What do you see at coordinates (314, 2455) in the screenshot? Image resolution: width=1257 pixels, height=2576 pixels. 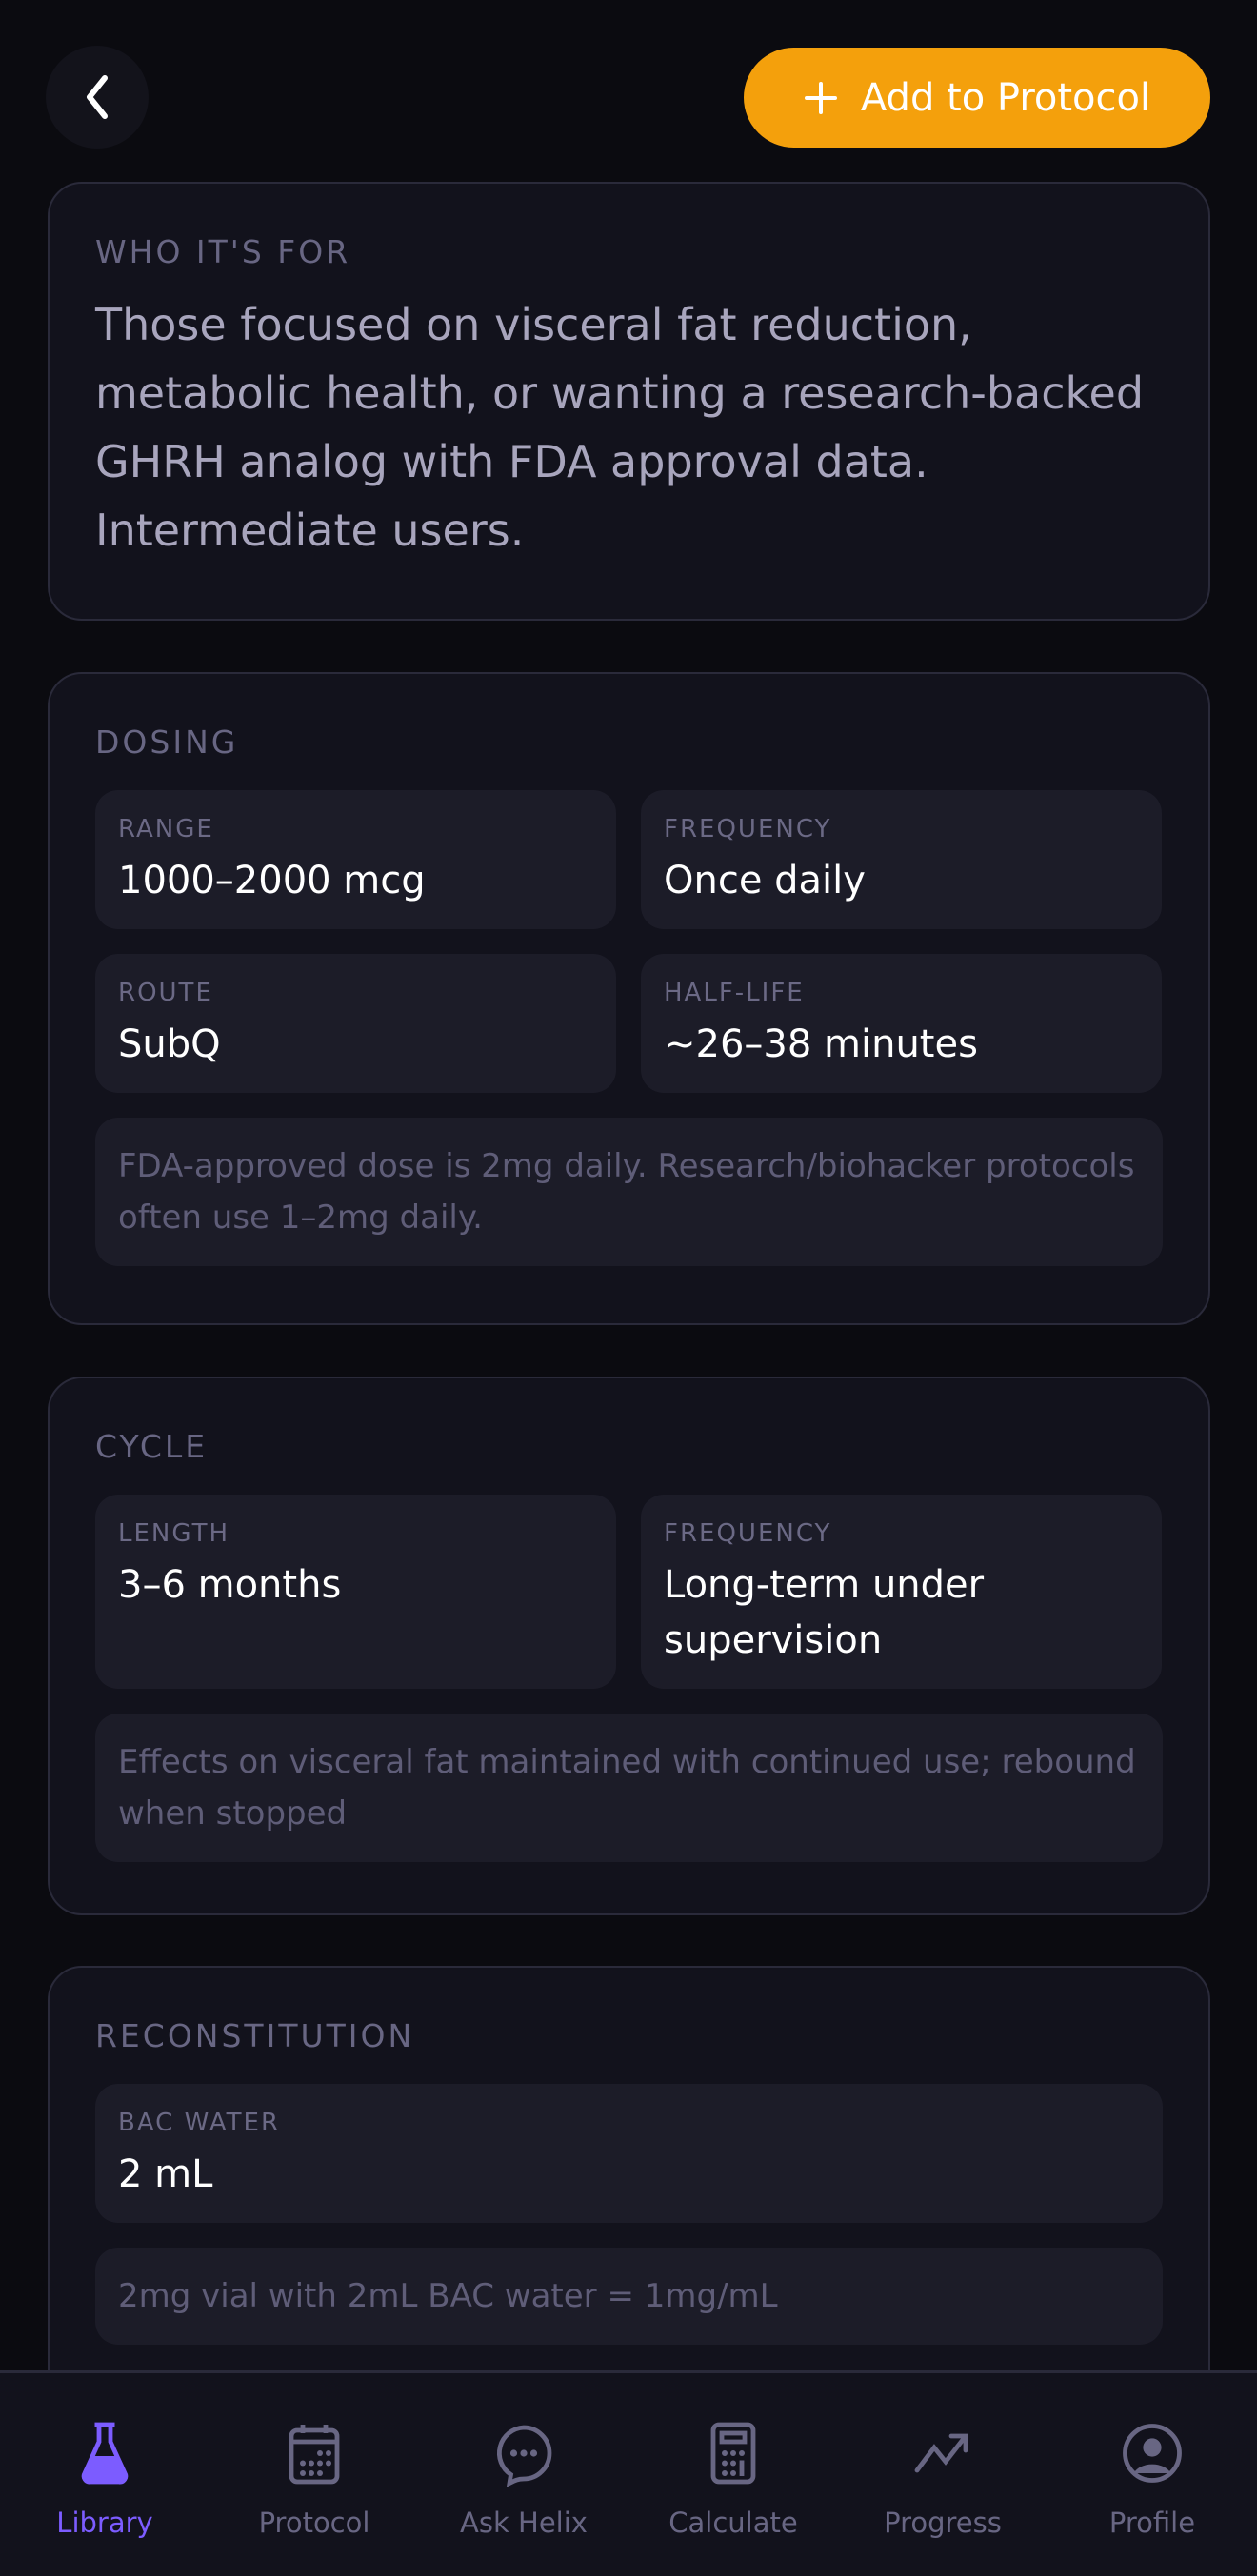 I see `calendar-icon` at bounding box center [314, 2455].